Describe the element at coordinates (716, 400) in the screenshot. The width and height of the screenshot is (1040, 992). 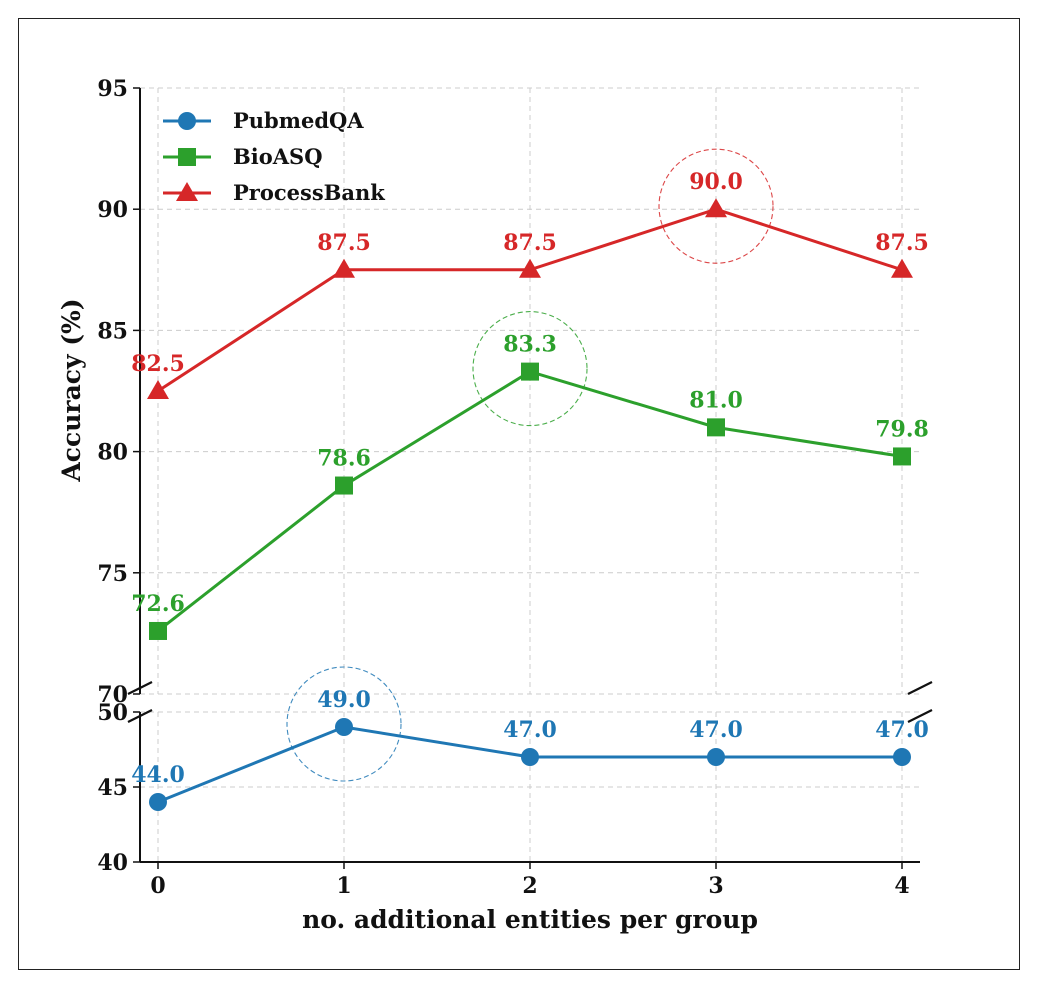
I see `data-label: 81.0` at that location.